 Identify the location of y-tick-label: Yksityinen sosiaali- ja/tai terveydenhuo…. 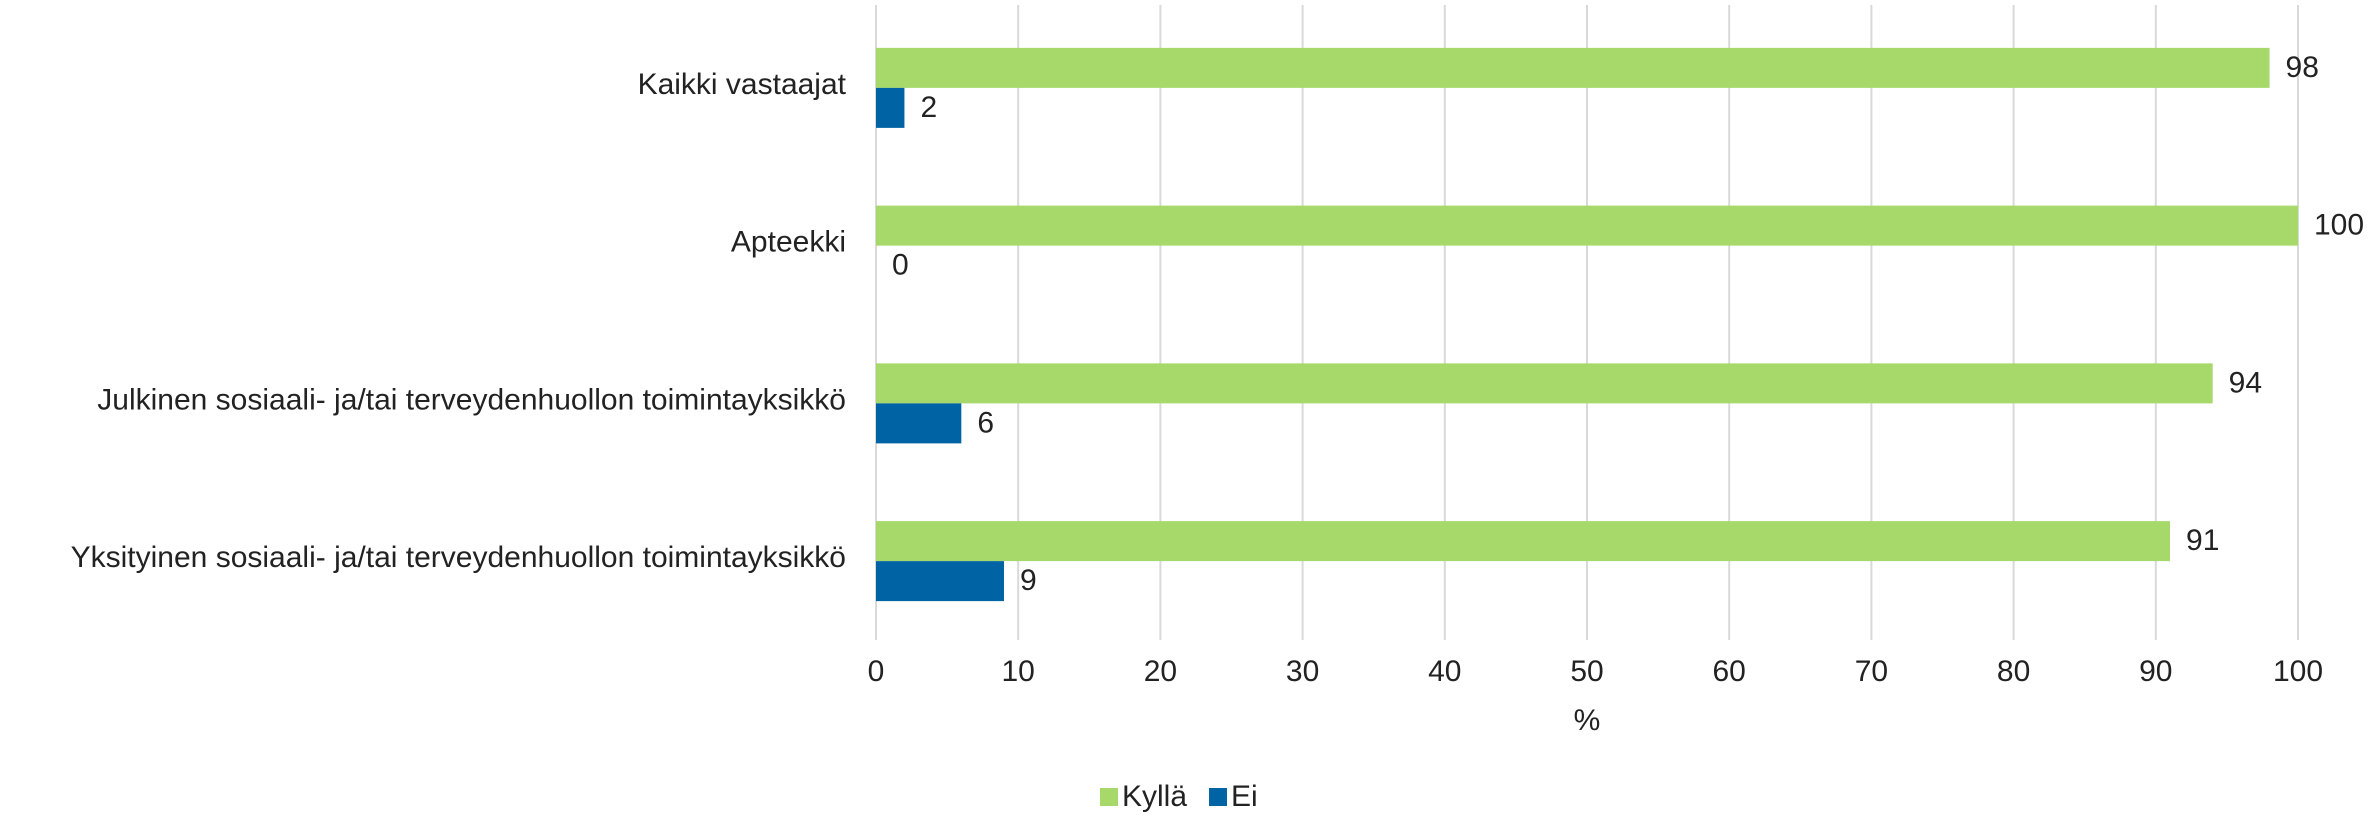
(458, 557).